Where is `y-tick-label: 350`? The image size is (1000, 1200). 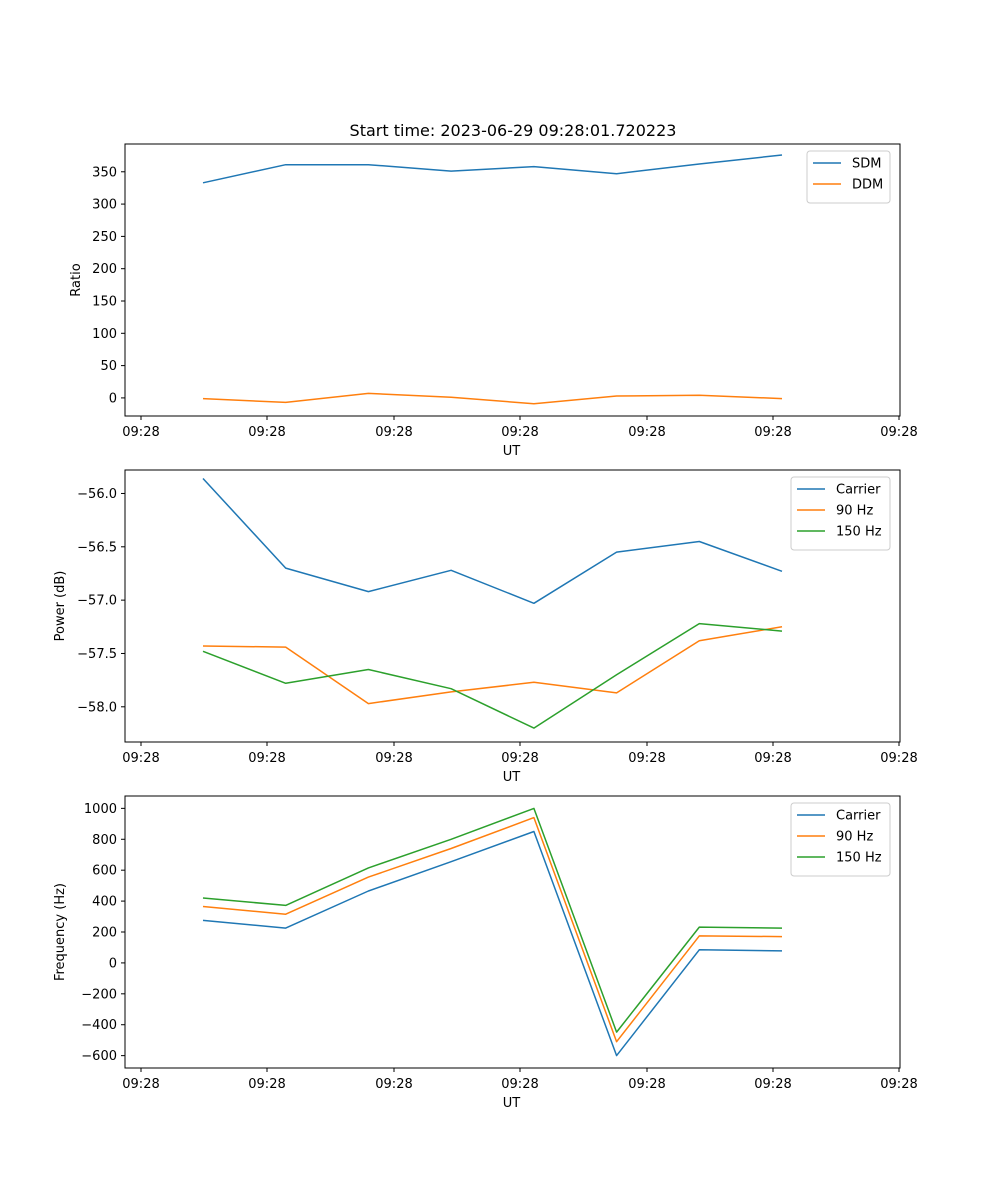
y-tick-label: 350 is located at coordinates (104, 172).